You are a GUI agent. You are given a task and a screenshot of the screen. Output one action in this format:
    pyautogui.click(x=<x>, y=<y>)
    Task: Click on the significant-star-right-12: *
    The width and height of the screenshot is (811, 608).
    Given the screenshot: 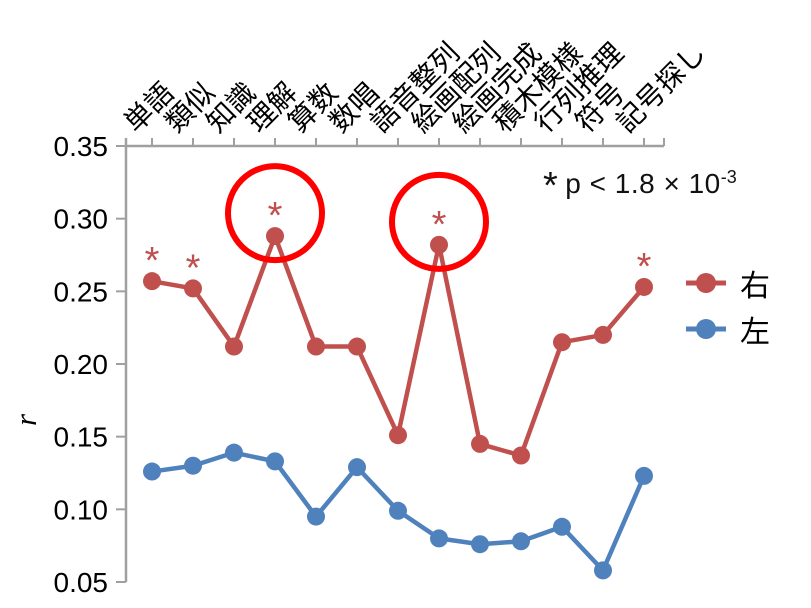 What is the action you would take?
    pyautogui.click(x=644, y=267)
    